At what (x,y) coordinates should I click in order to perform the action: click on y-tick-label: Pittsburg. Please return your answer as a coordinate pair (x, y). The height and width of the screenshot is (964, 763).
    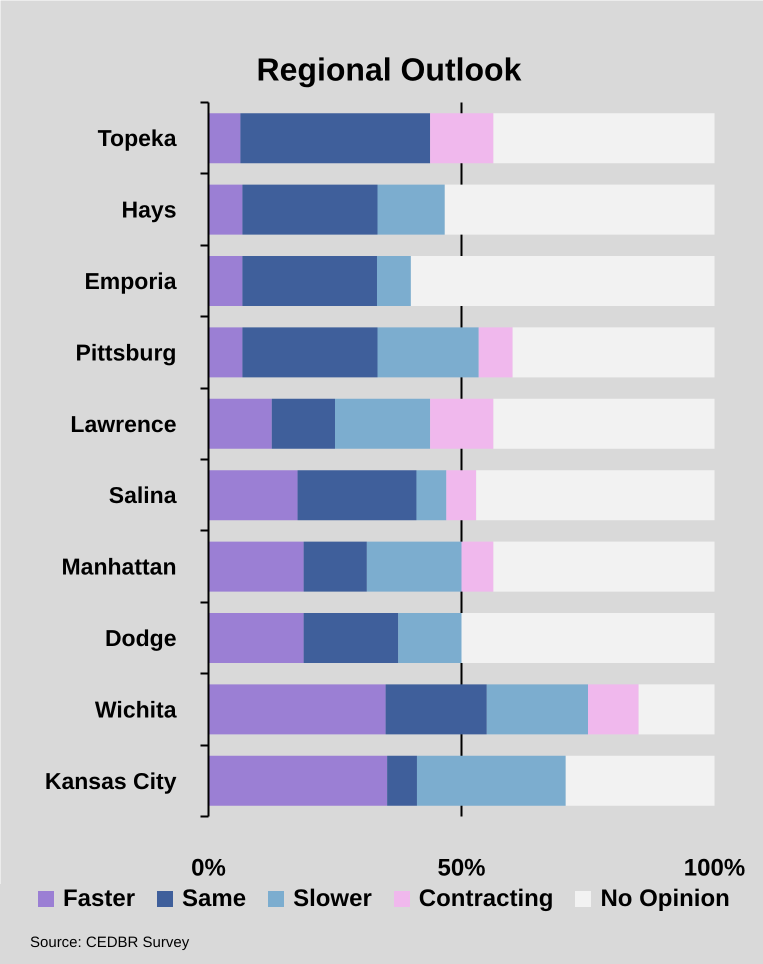
    Looking at the image, I should click on (126, 352).